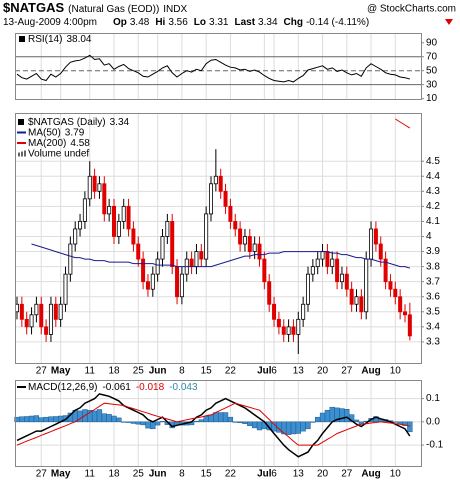  Describe the element at coordinates (433, 176) in the screenshot. I see `y-tick-label: 4.4` at that location.